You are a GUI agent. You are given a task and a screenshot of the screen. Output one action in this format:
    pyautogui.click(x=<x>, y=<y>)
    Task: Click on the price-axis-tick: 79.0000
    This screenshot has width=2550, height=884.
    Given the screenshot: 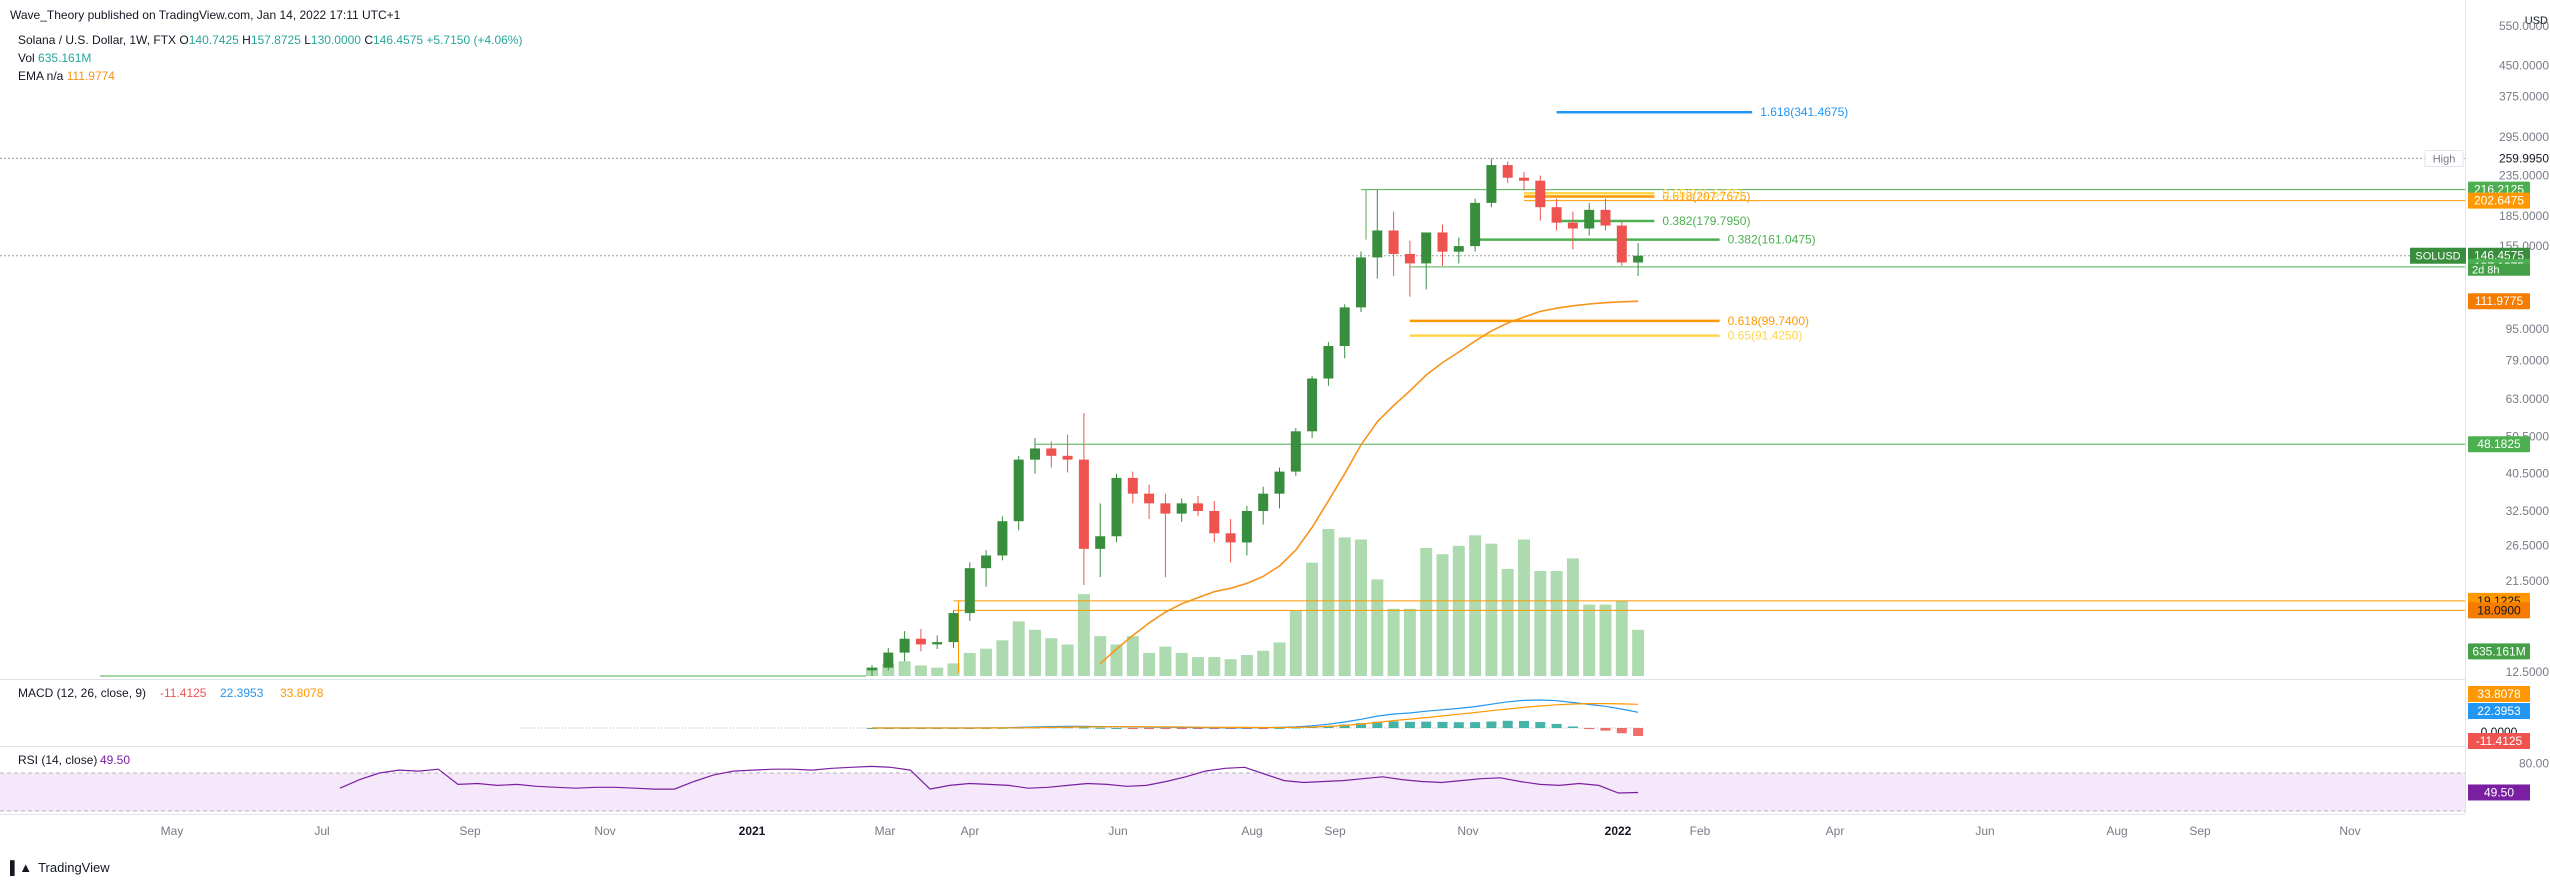 What is the action you would take?
    pyautogui.click(x=2528, y=360)
    